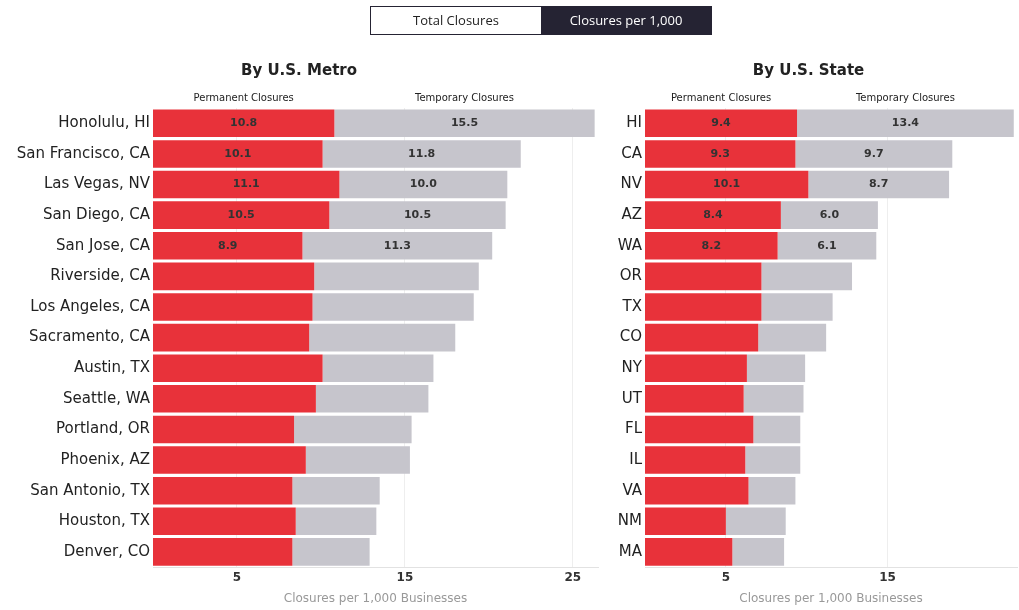 This screenshot has width=1019, height=610. I want to click on y-tick-label: Phoenix, AZ, so click(105, 458).